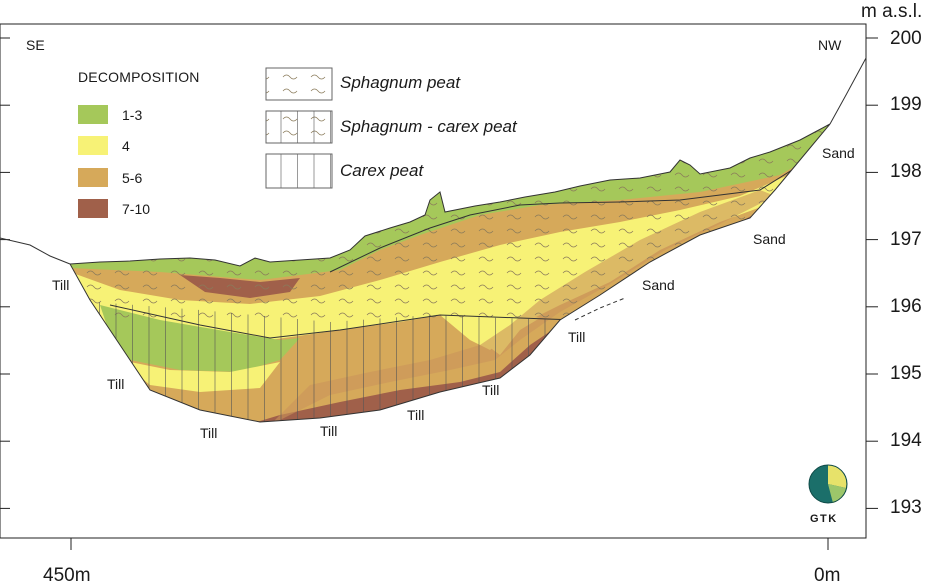 This screenshot has height=586, width=929. Describe the element at coordinates (828, 484) in the screenshot. I see `gtk-logo` at that location.